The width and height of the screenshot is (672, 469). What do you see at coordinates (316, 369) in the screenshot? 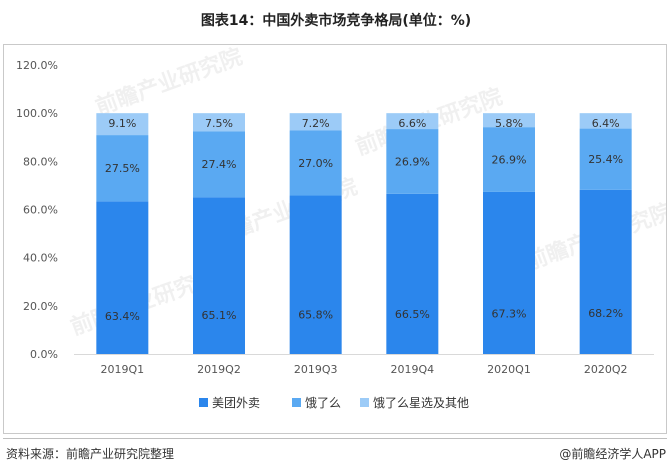
I see `x-tick-label: 2019Q3` at bounding box center [316, 369].